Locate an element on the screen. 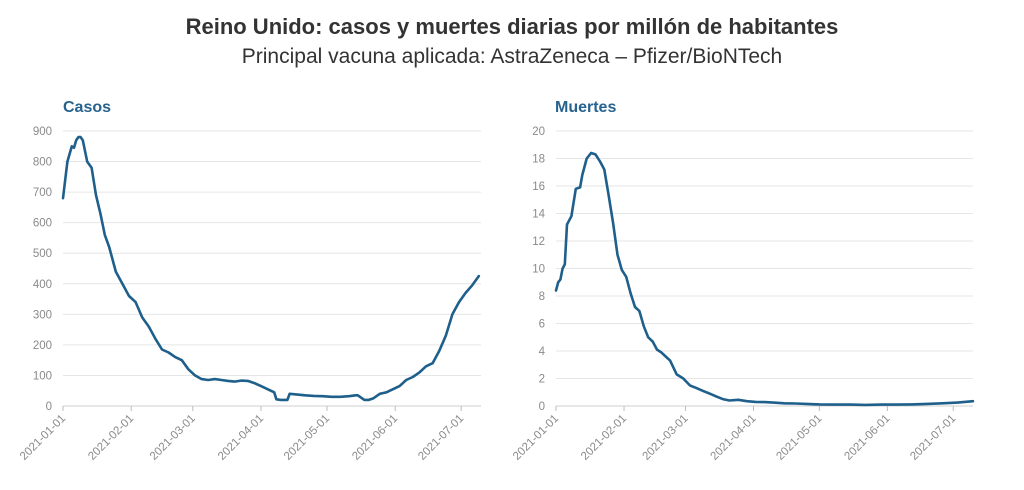 This screenshot has width=1024, height=490. deaths-y-tick-label: 12 is located at coordinates (538, 242).